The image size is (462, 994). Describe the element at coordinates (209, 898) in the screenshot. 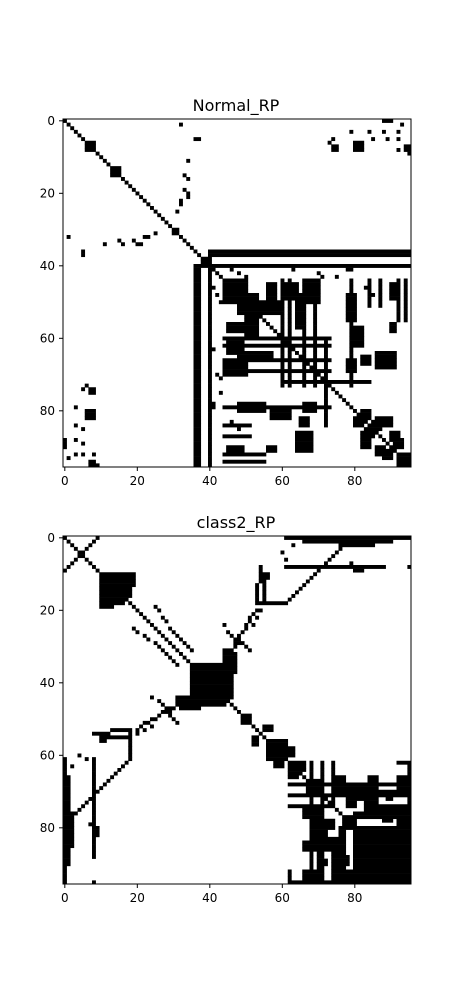

I see `x-tick-label: 40` at that location.